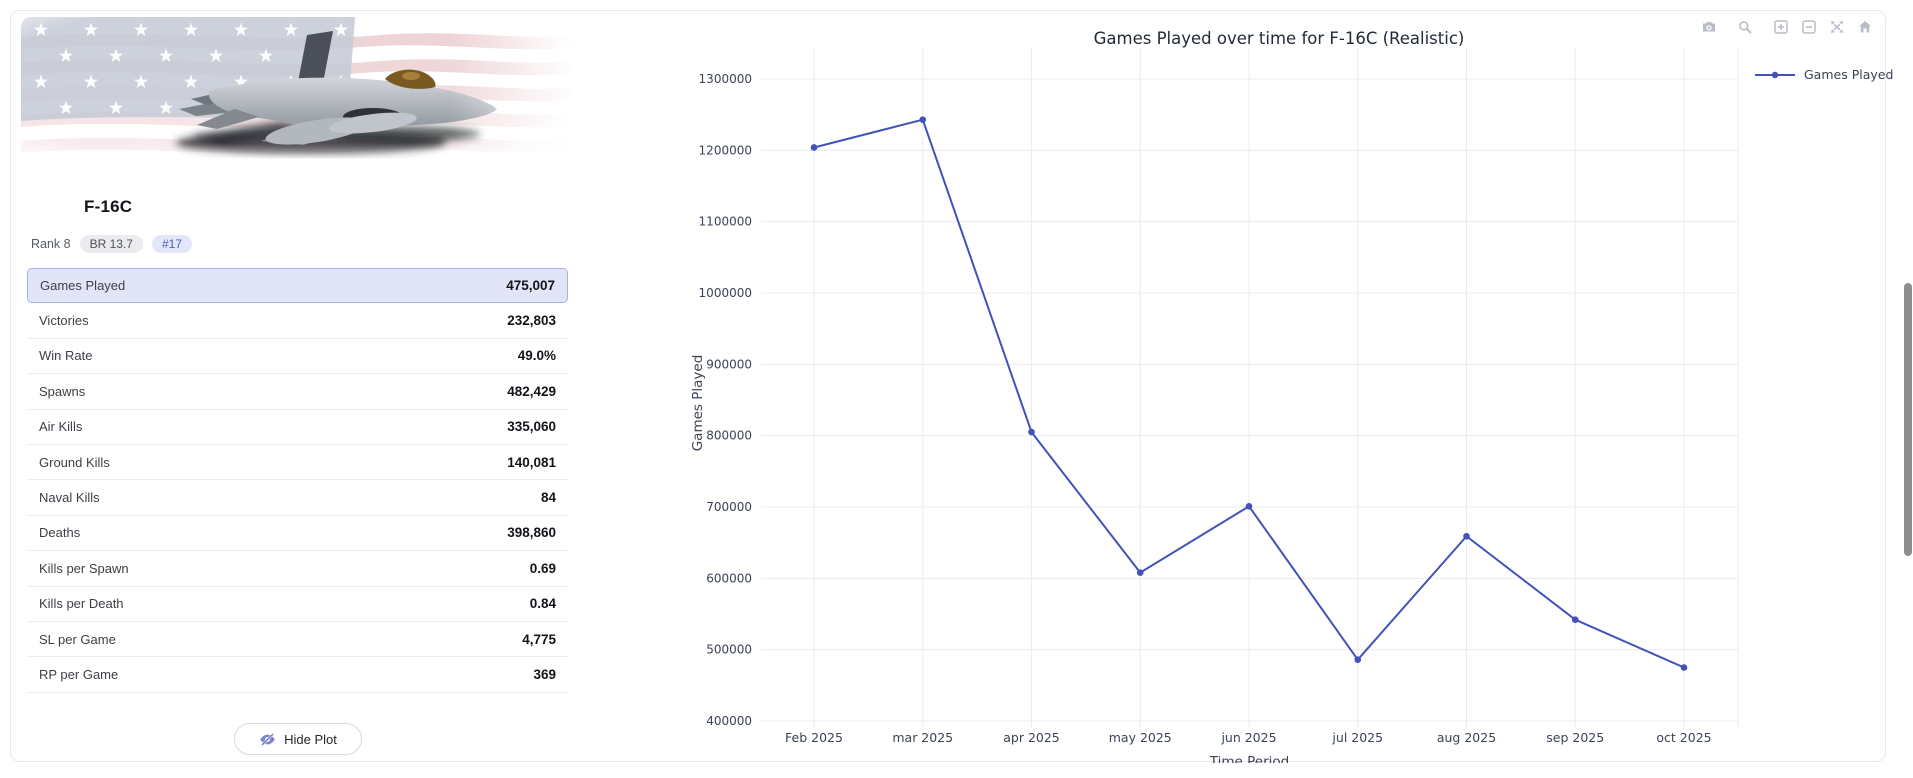 The image size is (1913, 778). Describe the element at coordinates (530, 286) in the screenshot. I see `stat-value: 475,007` at that location.